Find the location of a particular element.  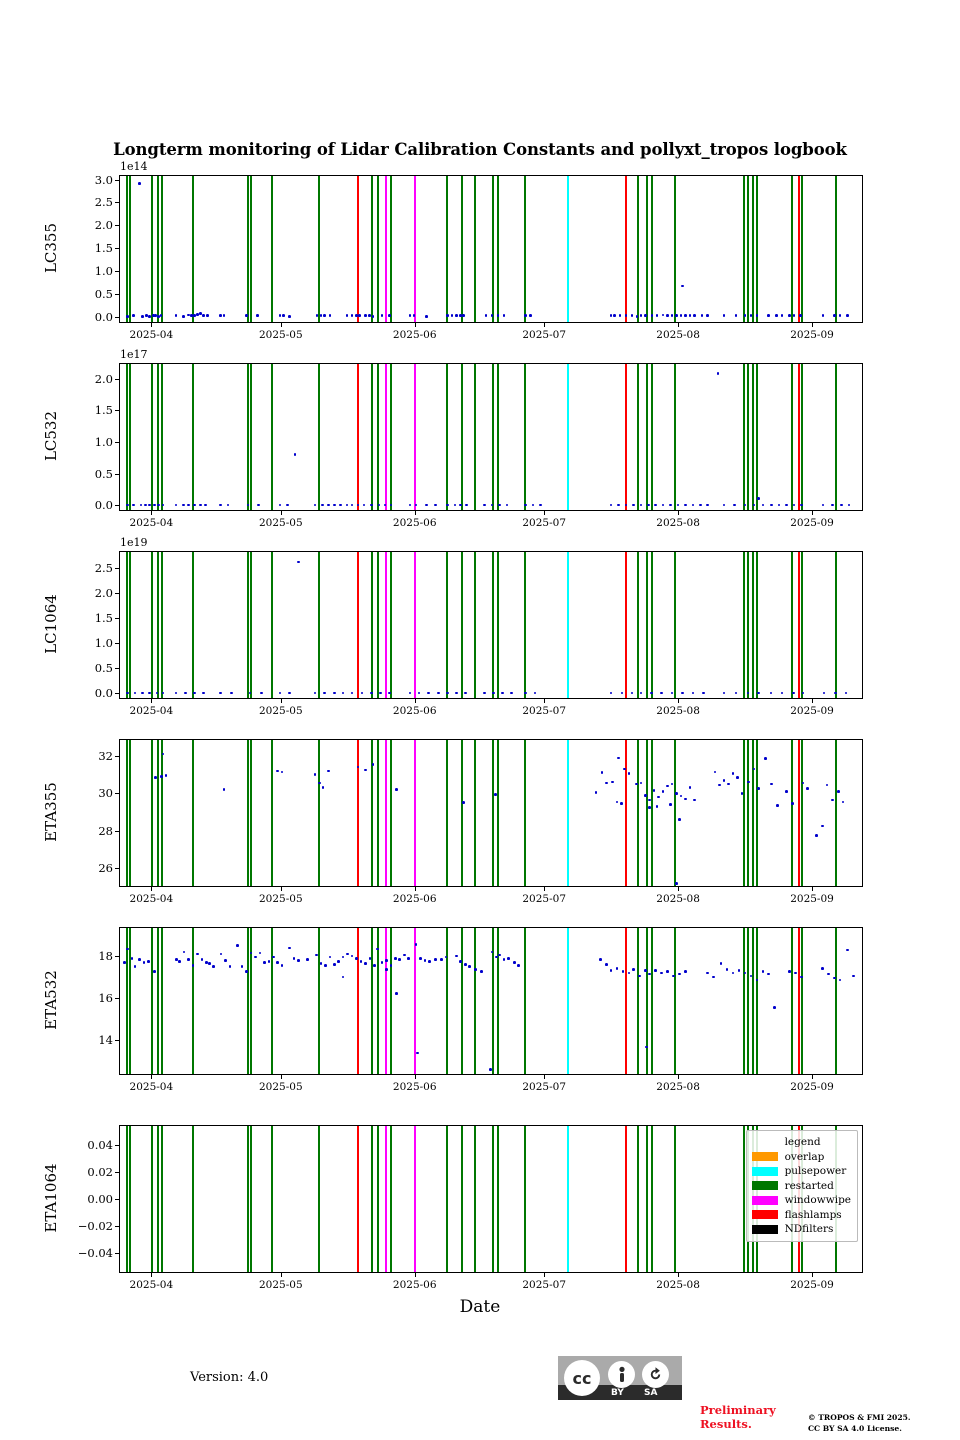

plot-panel-lc355 is located at coordinates (491, 249).